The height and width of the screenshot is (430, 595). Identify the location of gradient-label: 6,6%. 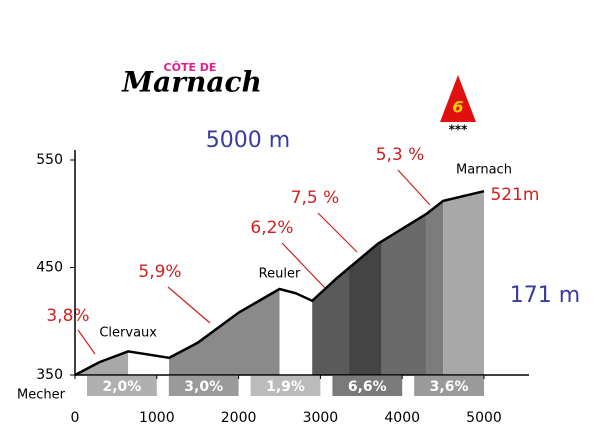
(367, 387).